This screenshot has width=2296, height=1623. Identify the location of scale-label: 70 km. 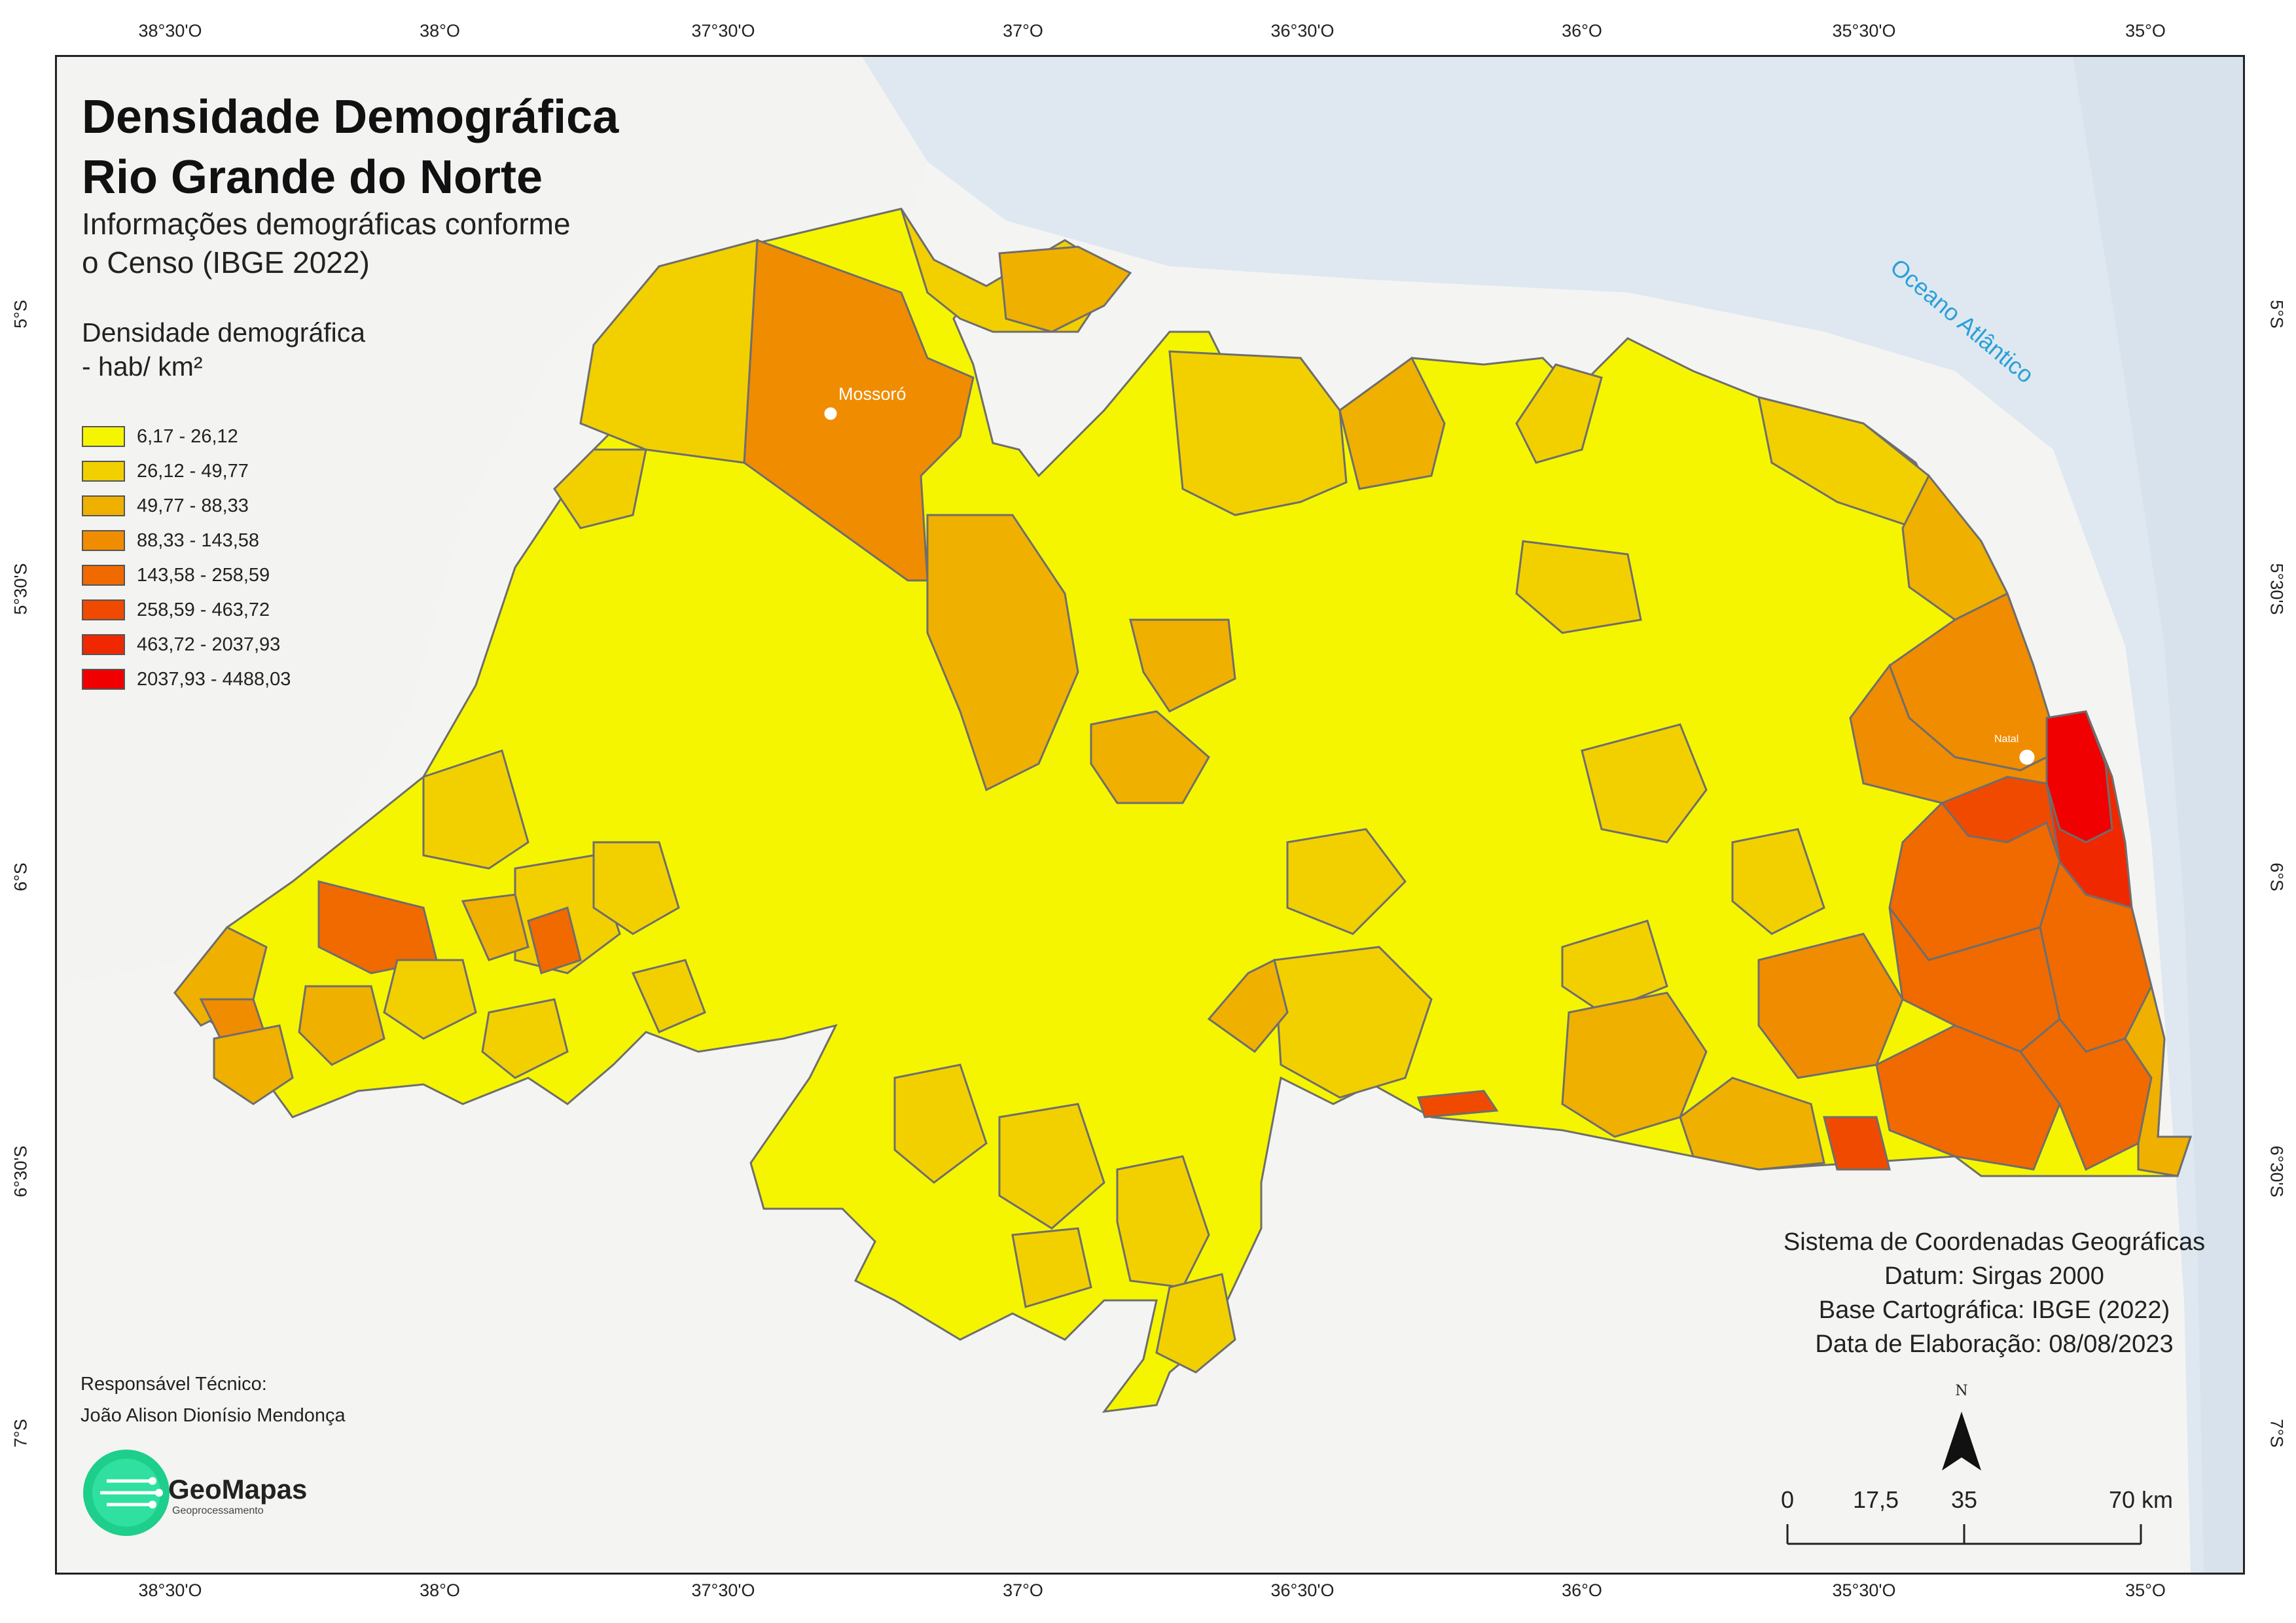
(2141, 1499).